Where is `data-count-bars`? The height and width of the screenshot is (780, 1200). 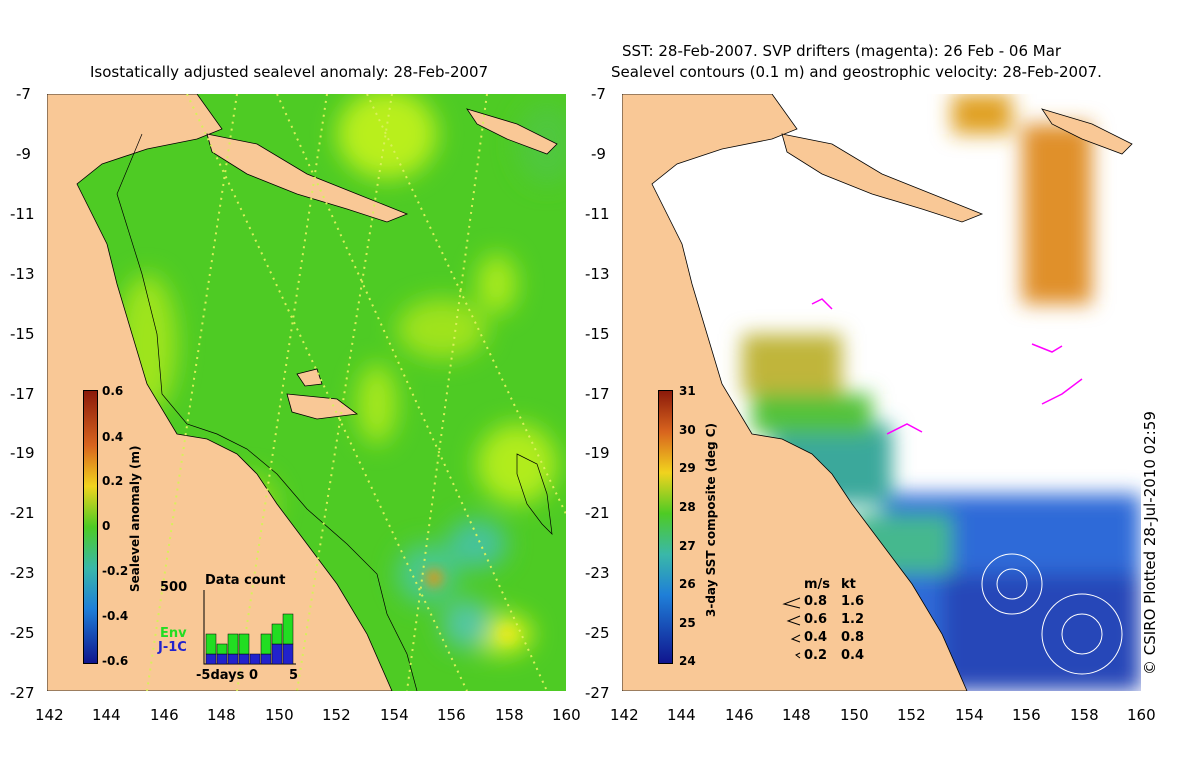
data-count-bars is located at coordinates (249, 627).